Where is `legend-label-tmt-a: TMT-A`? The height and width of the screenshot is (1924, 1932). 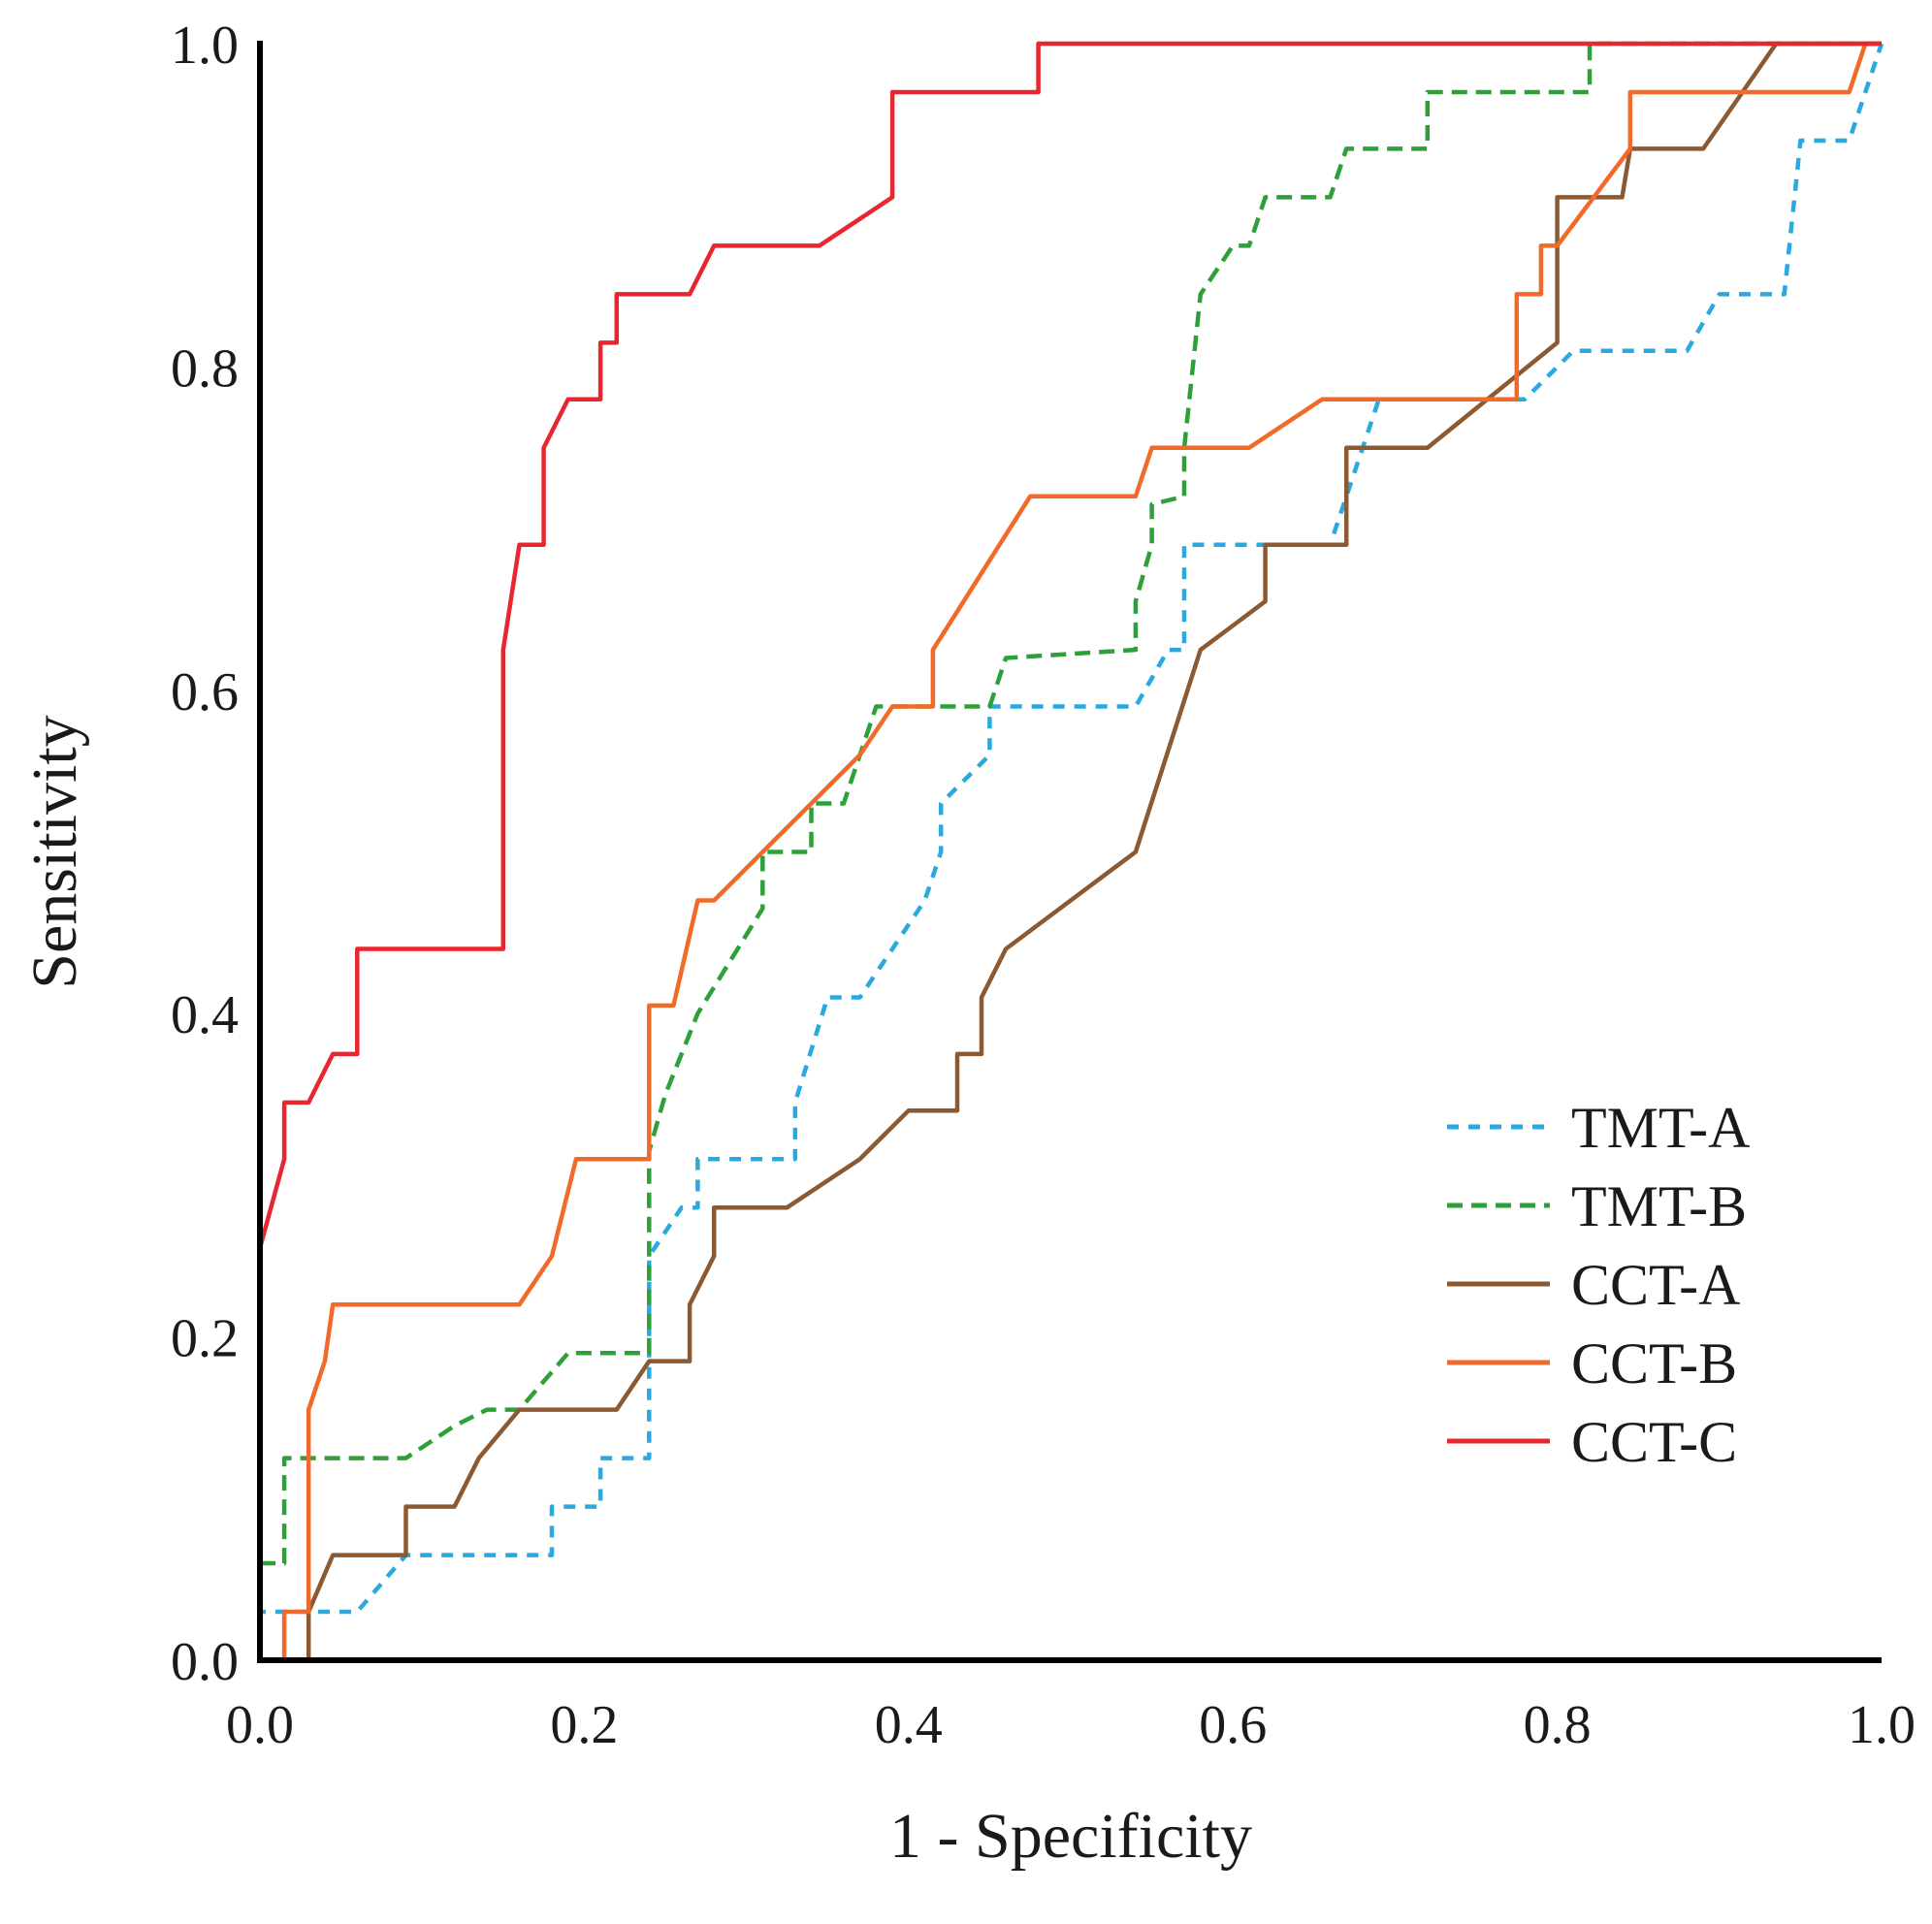 legend-label-tmt-a: TMT-A is located at coordinates (1660, 1128).